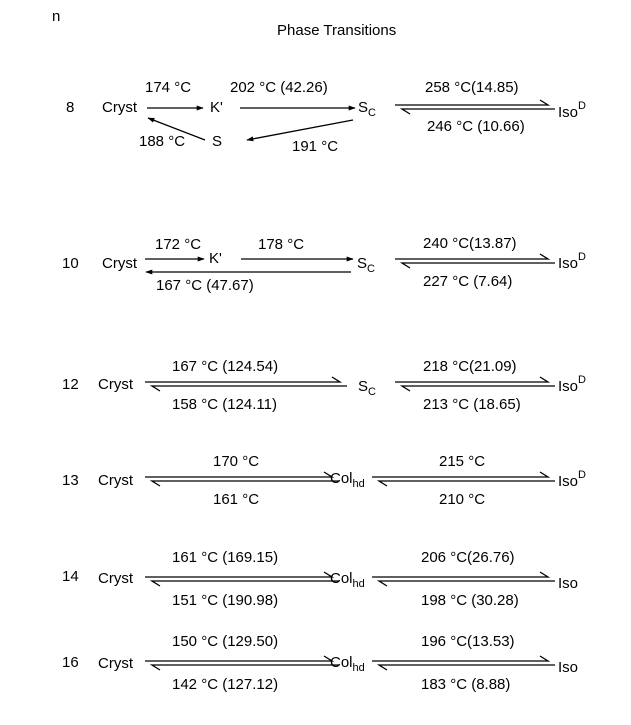 Image resolution: width=631 pixels, height=725 pixels. I want to click on page-title: Phase Transitions, so click(337, 30).